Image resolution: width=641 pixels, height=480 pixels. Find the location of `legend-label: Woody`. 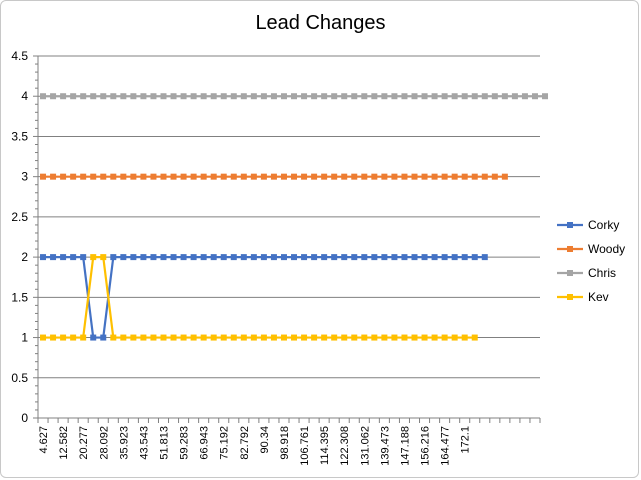

legend-label: Woody is located at coordinates (606, 249).